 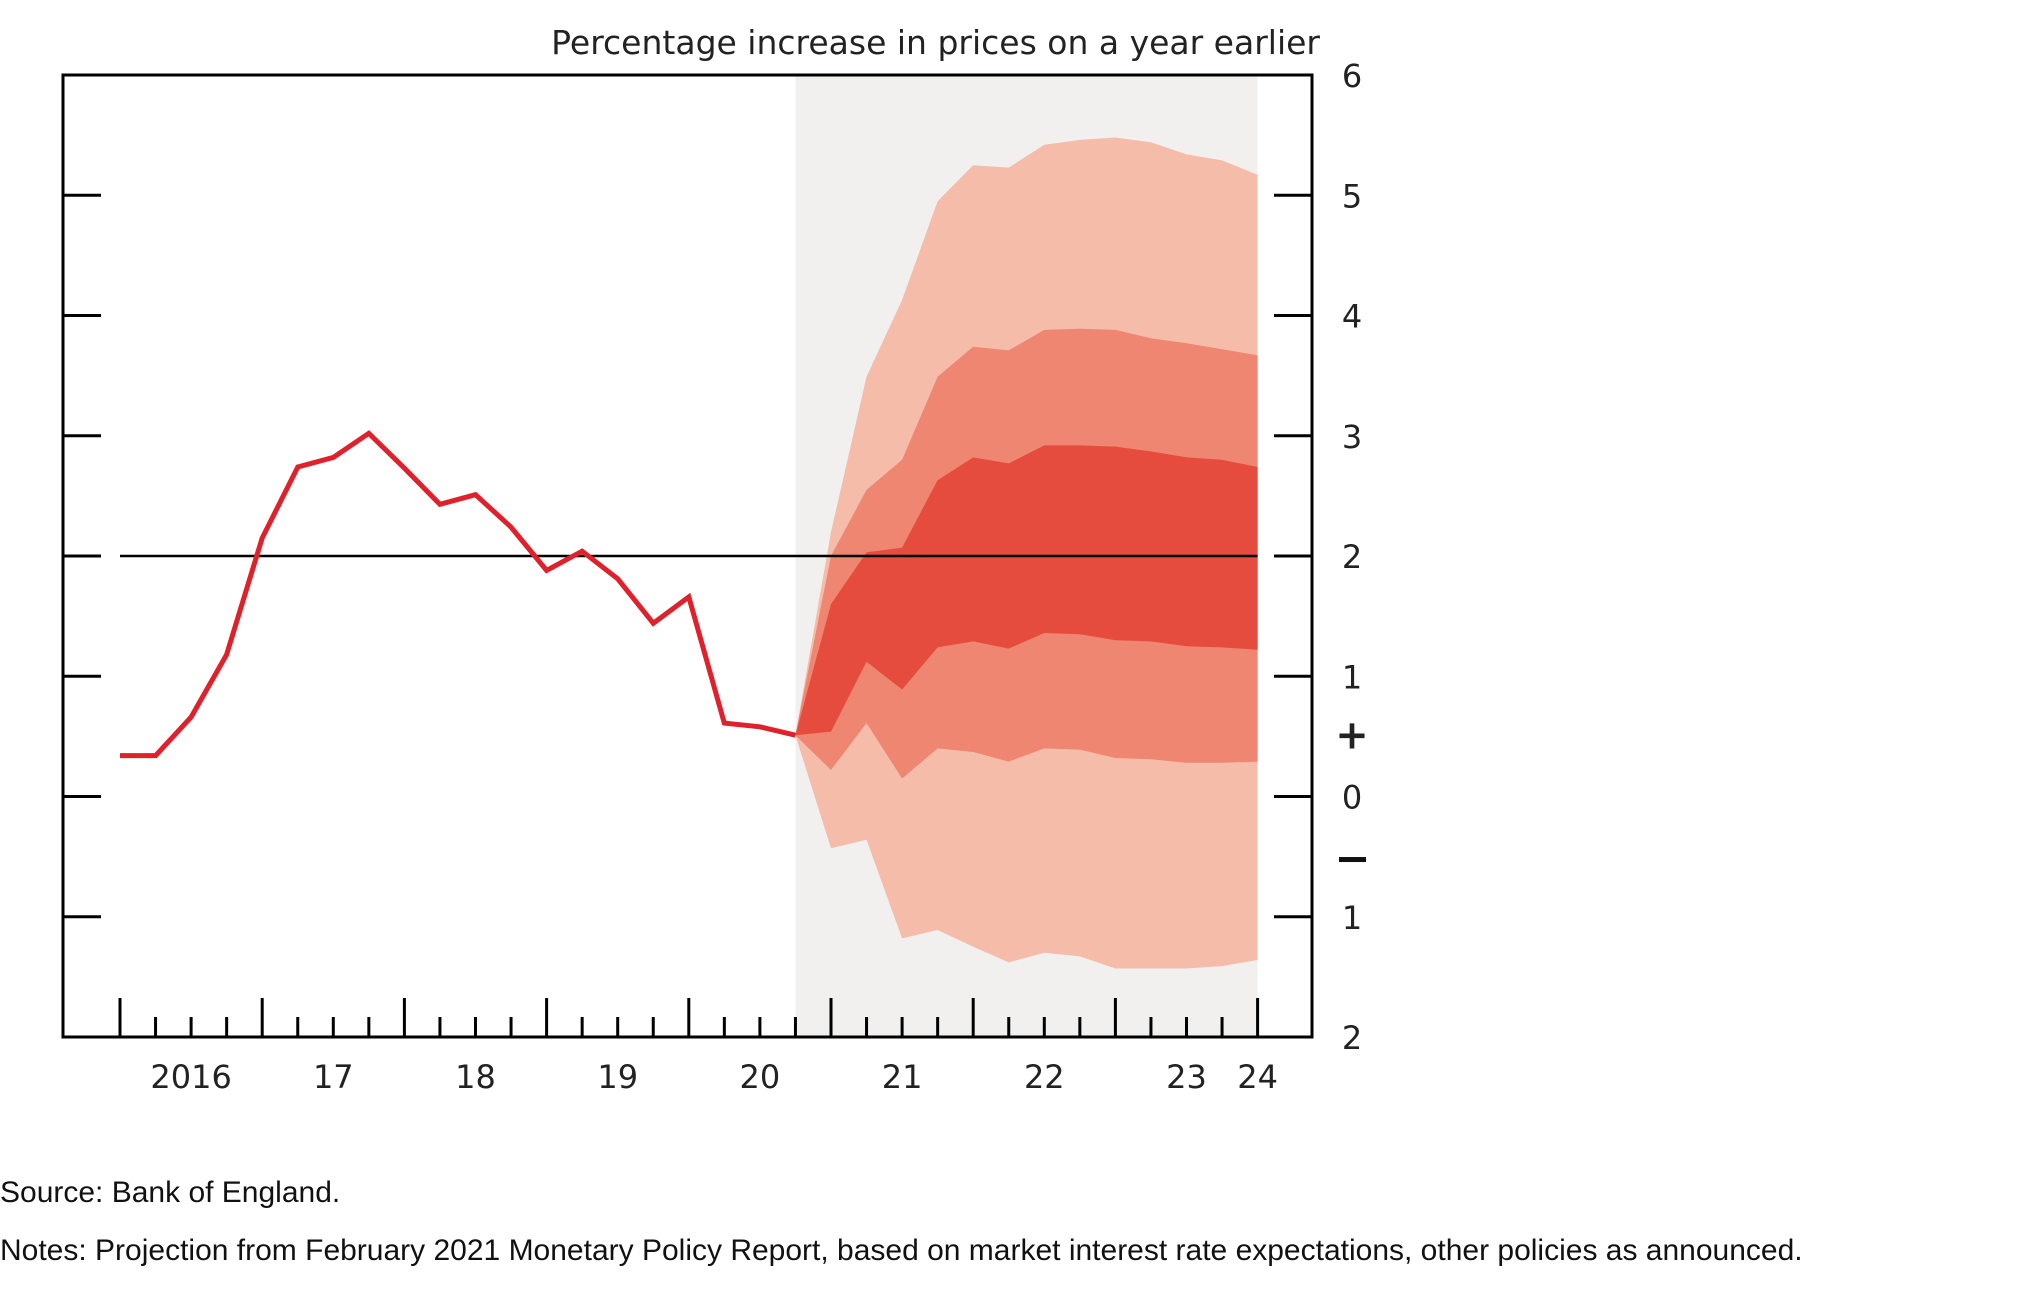 What do you see at coordinates (1352, 317) in the screenshot?
I see `y-tick-label: 4` at bounding box center [1352, 317].